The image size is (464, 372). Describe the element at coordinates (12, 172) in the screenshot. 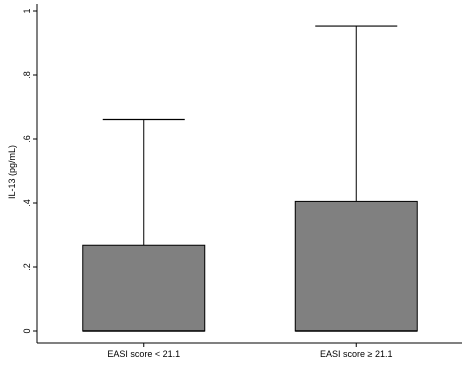

I see `y-axis-title: IL-13 (pg/mL)` at that location.